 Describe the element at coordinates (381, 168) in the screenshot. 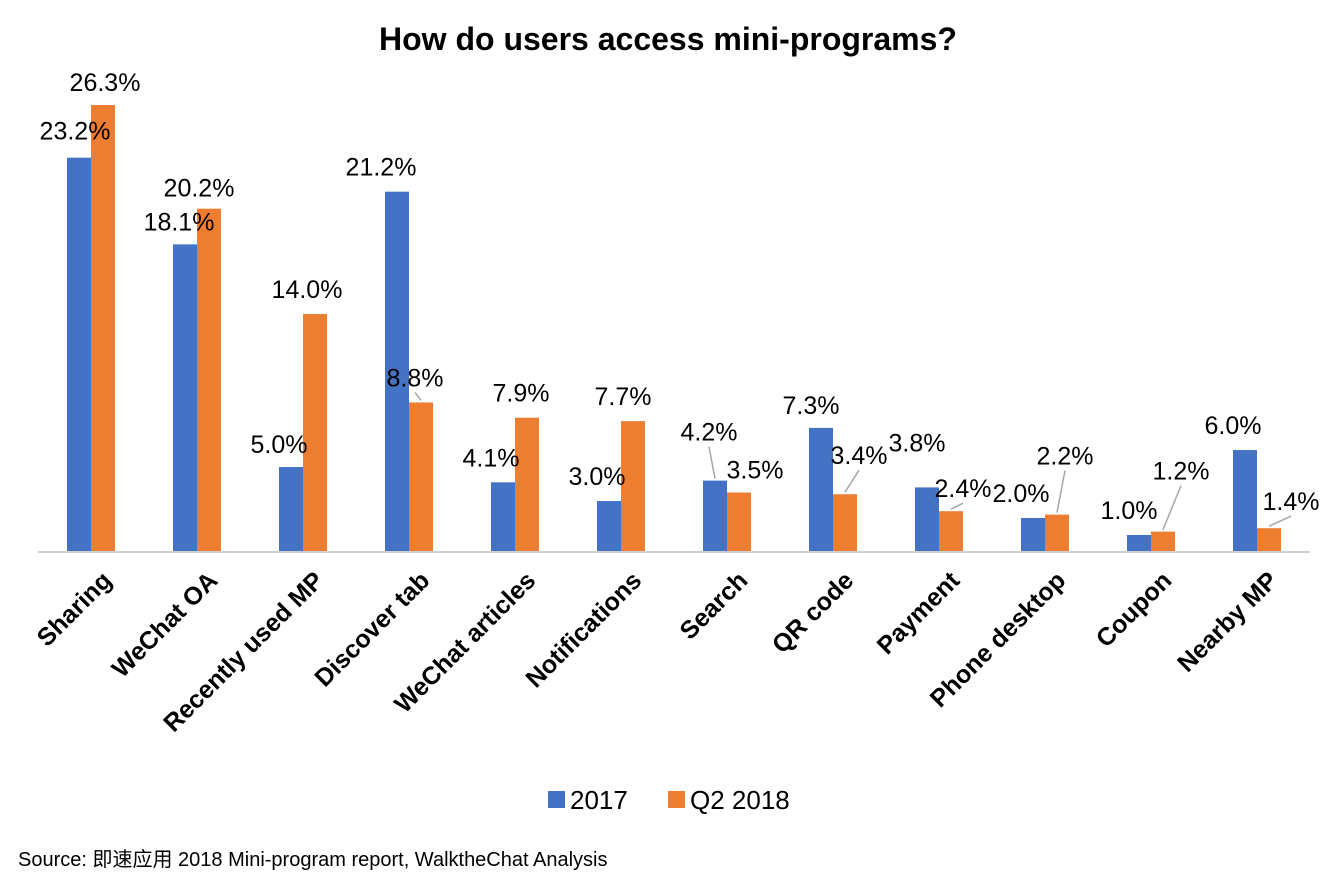

I see `data-label-2017-discover-tab: 21.2%` at that location.